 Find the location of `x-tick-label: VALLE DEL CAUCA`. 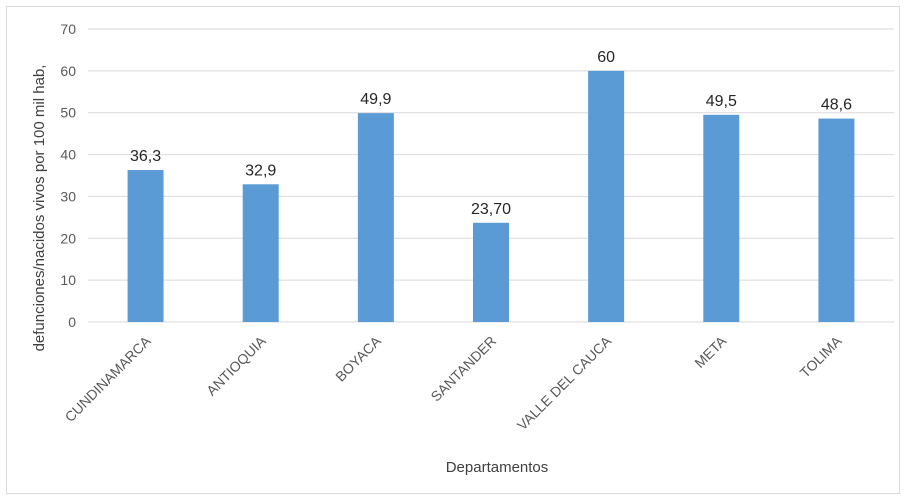

x-tick-label: VALLE DEL CAUCA is located at coordinates (564, 382).